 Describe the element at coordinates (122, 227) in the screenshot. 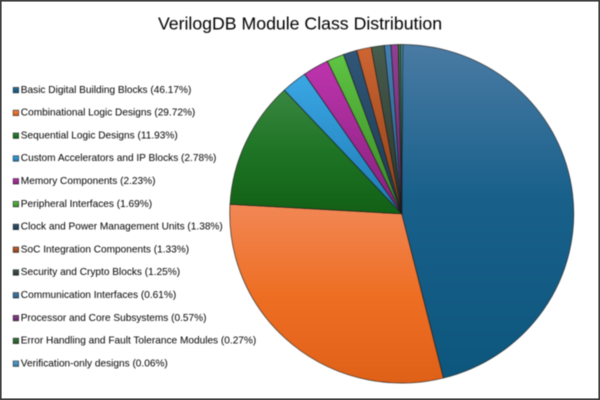

I see `svg-text:Clock and Power Management Uni: Clock and Power Management Units (1.38%)` at that location.